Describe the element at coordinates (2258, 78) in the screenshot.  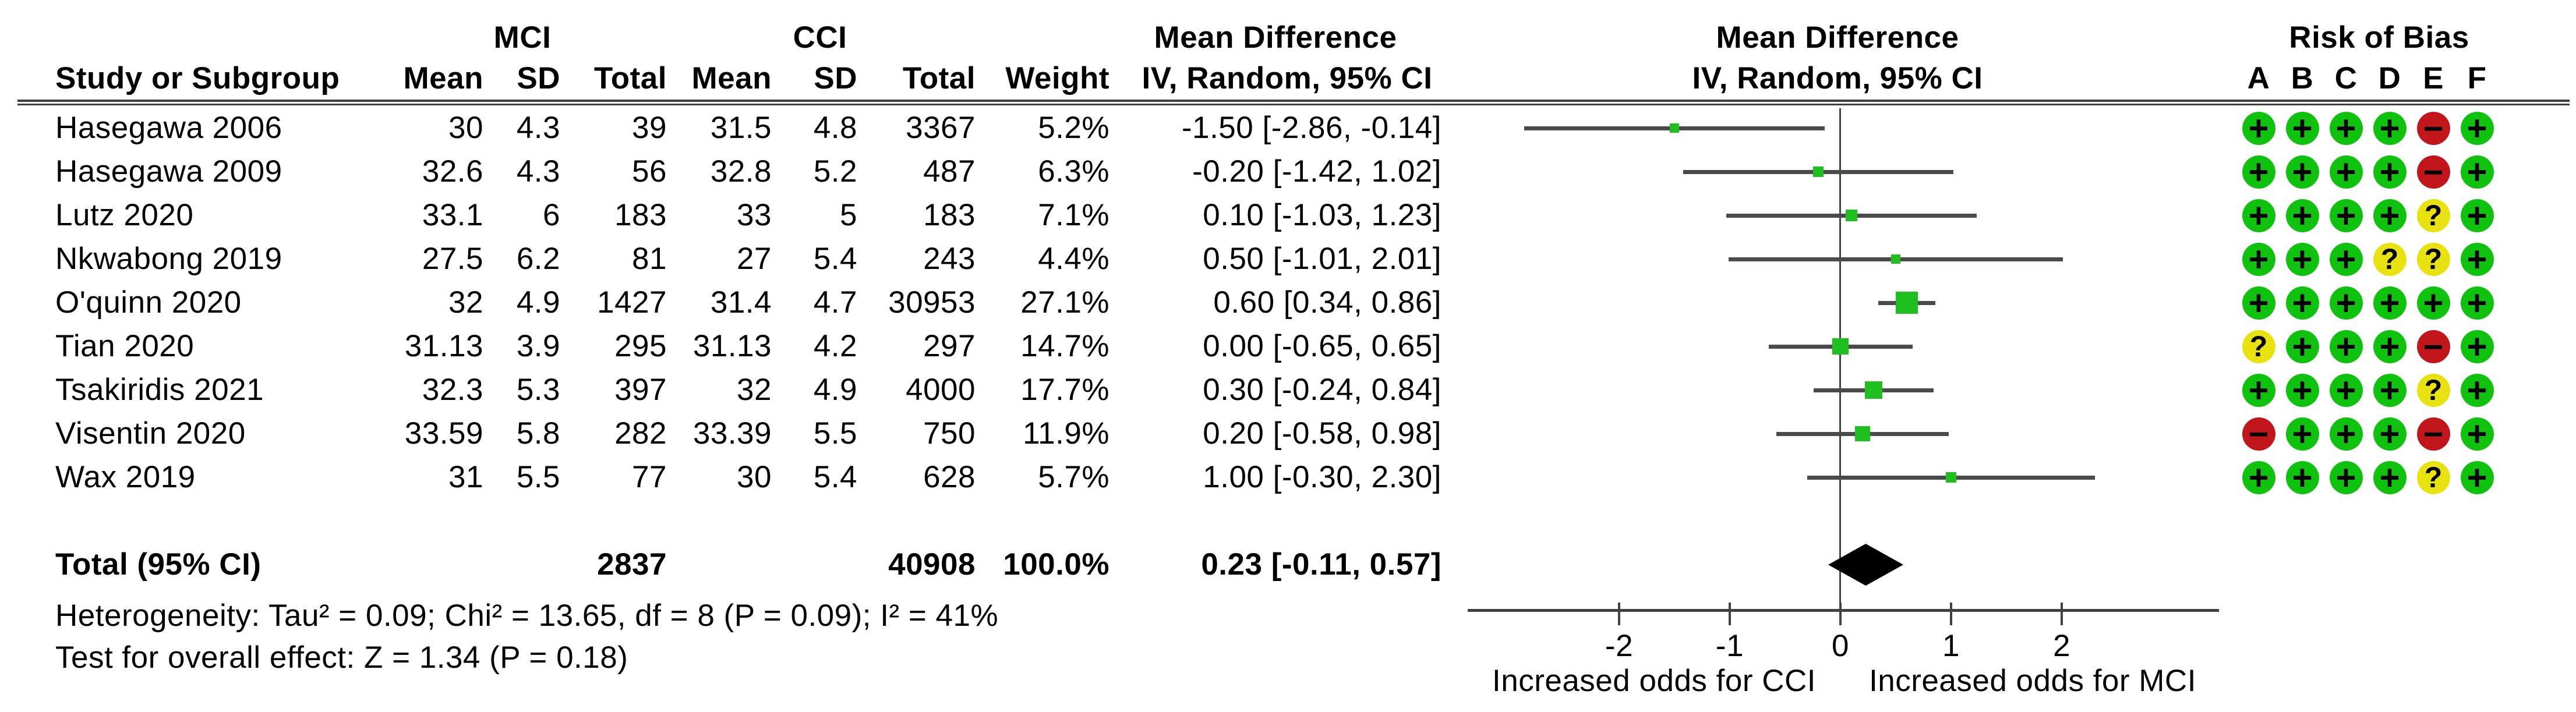
I see `rob-col-letter: A` at that location.